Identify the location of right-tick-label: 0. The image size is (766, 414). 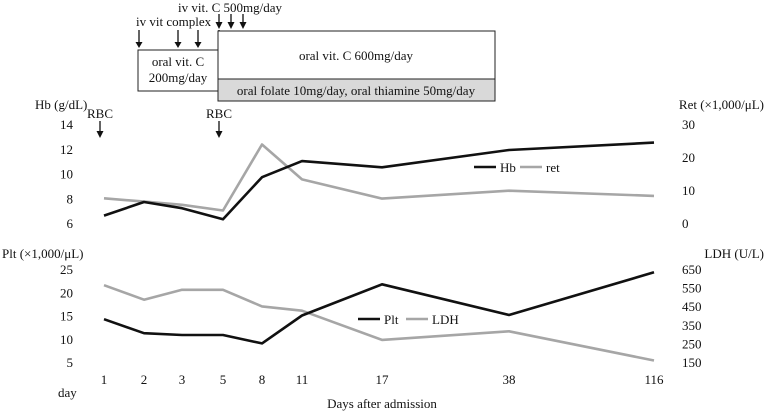
(685, 223).